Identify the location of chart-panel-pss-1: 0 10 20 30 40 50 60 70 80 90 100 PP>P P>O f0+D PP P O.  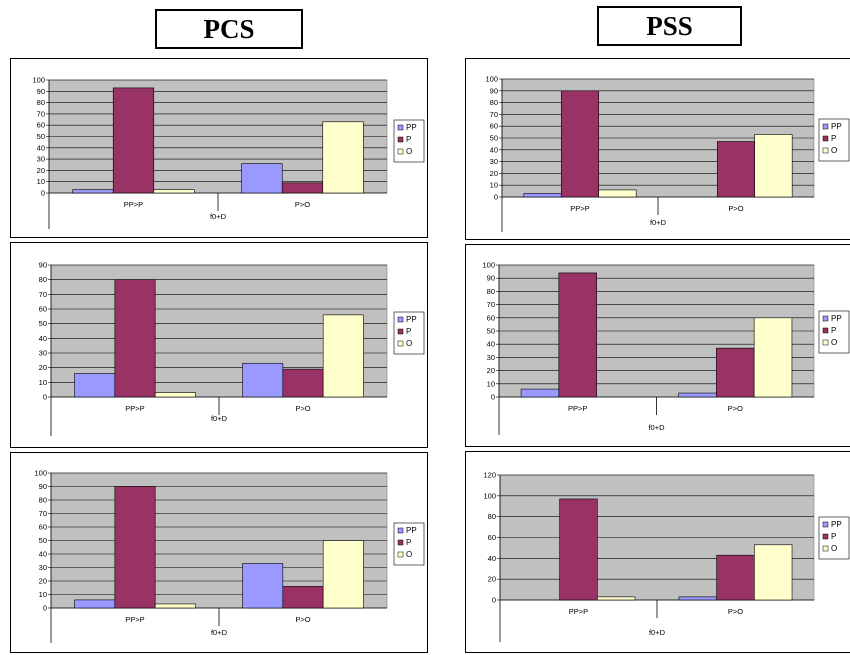
(657, 149).